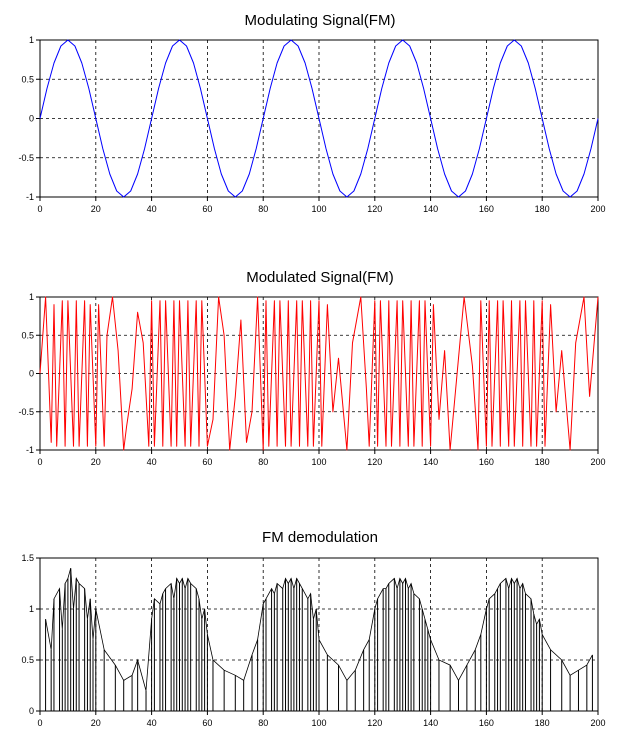 The image size is (623, 736). What do you see at coordinates (27, 558) in the screenshot?
I see `y-tick-label: 1.5` at bounding box center [27, 558].